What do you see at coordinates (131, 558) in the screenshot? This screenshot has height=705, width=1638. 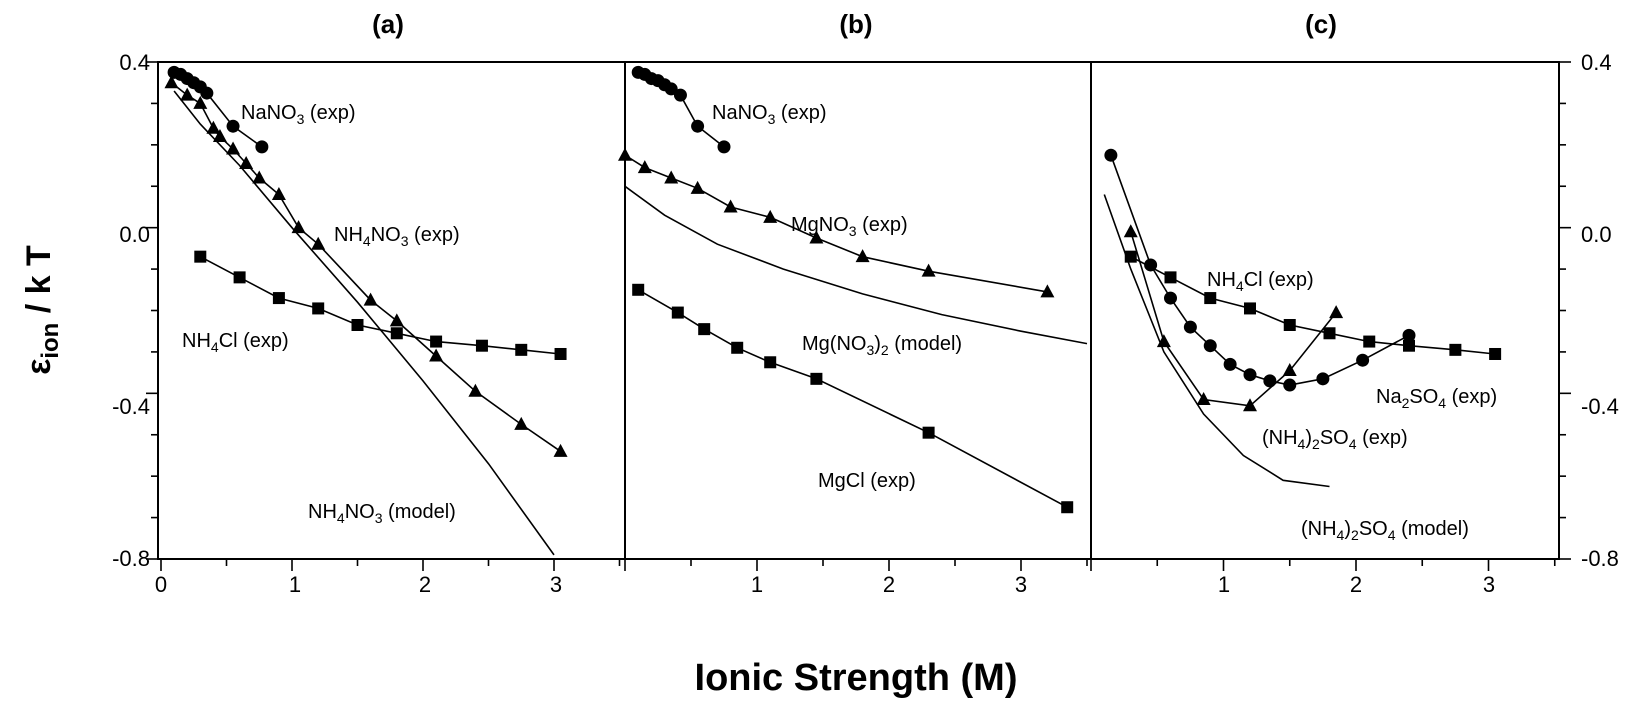 I see `y-tick-label-left: -0.8` at bounding box center [131, 558].